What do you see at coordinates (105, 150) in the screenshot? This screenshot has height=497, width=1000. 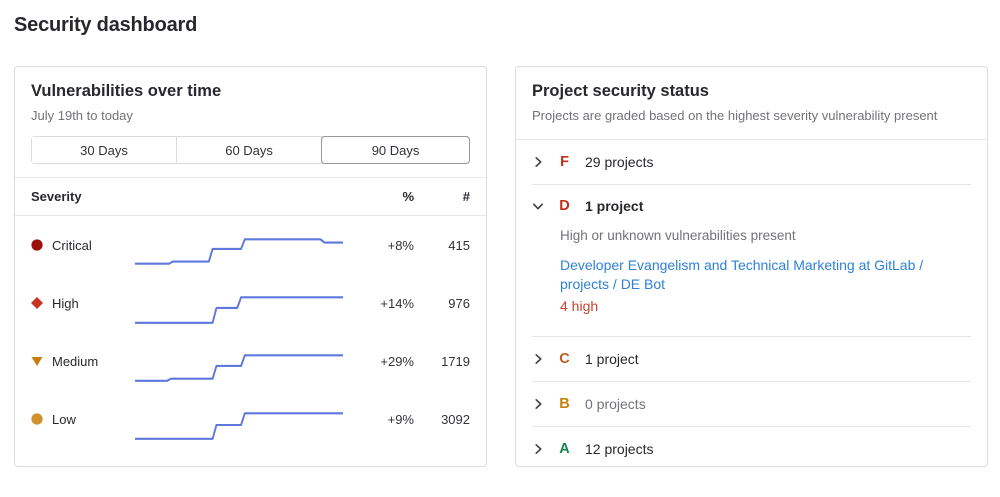 I see `range-button-30-days: 30 Days` at bounding box center [105, 150].